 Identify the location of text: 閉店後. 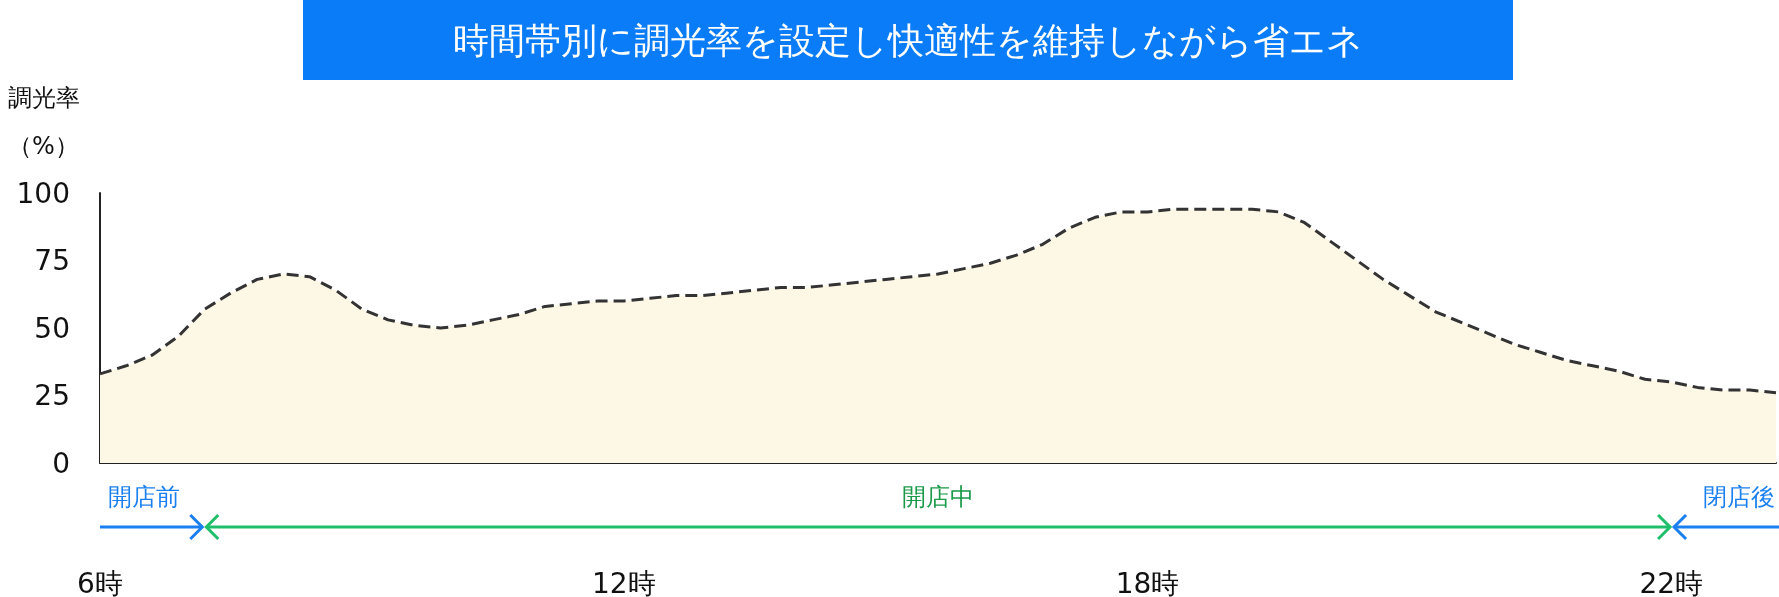
(1739, 497).